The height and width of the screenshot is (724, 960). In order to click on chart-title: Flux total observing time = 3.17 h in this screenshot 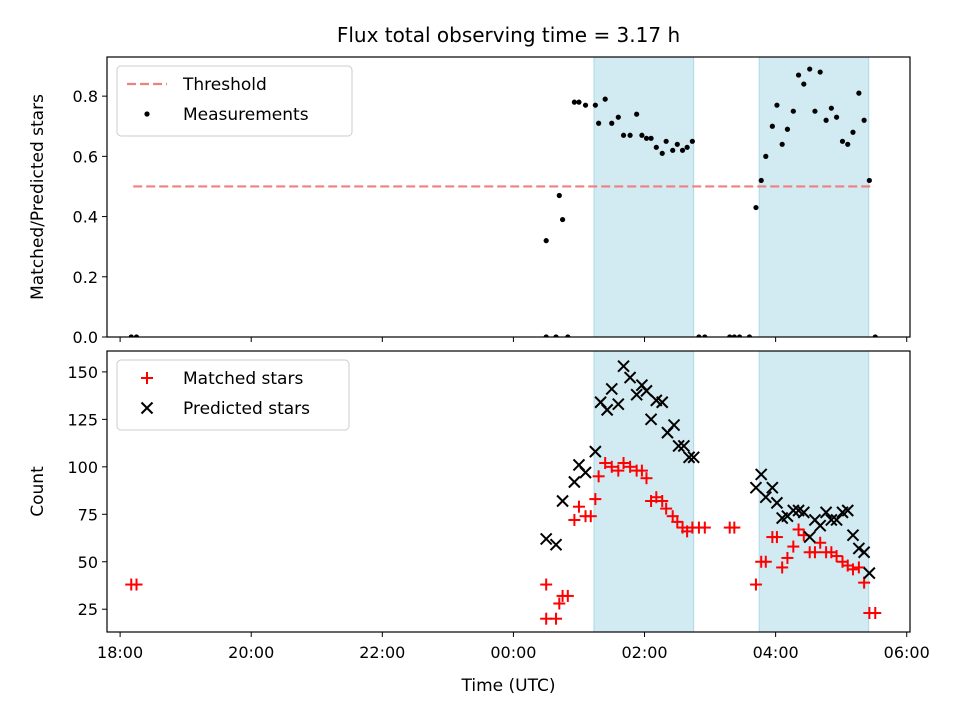, I will do `click(508, 35)`.